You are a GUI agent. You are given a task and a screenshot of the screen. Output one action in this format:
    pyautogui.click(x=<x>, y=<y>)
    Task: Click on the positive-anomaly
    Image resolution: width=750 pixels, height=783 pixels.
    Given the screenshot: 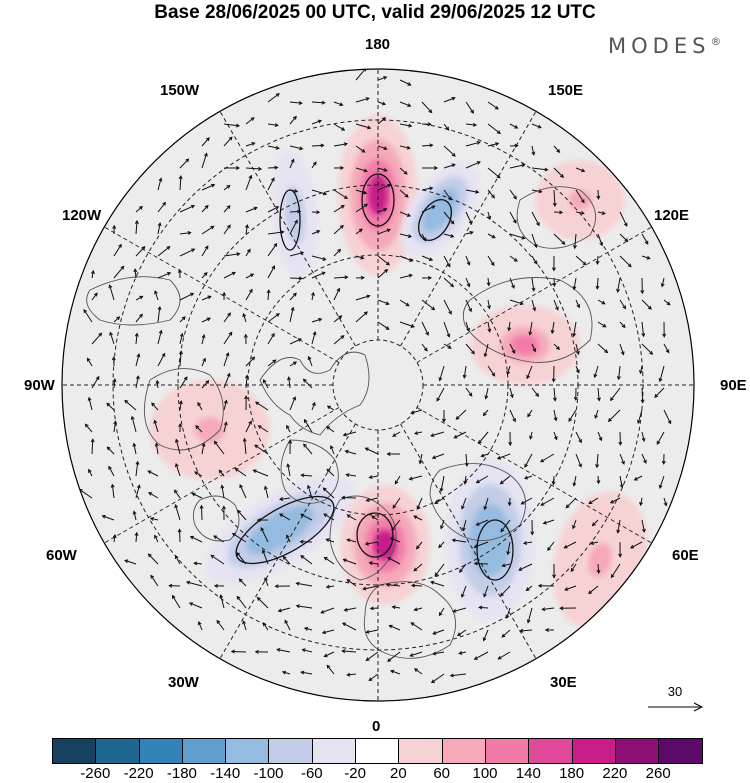 What is the action you would take?
    pyautogui.click(x=580, y=200)
    